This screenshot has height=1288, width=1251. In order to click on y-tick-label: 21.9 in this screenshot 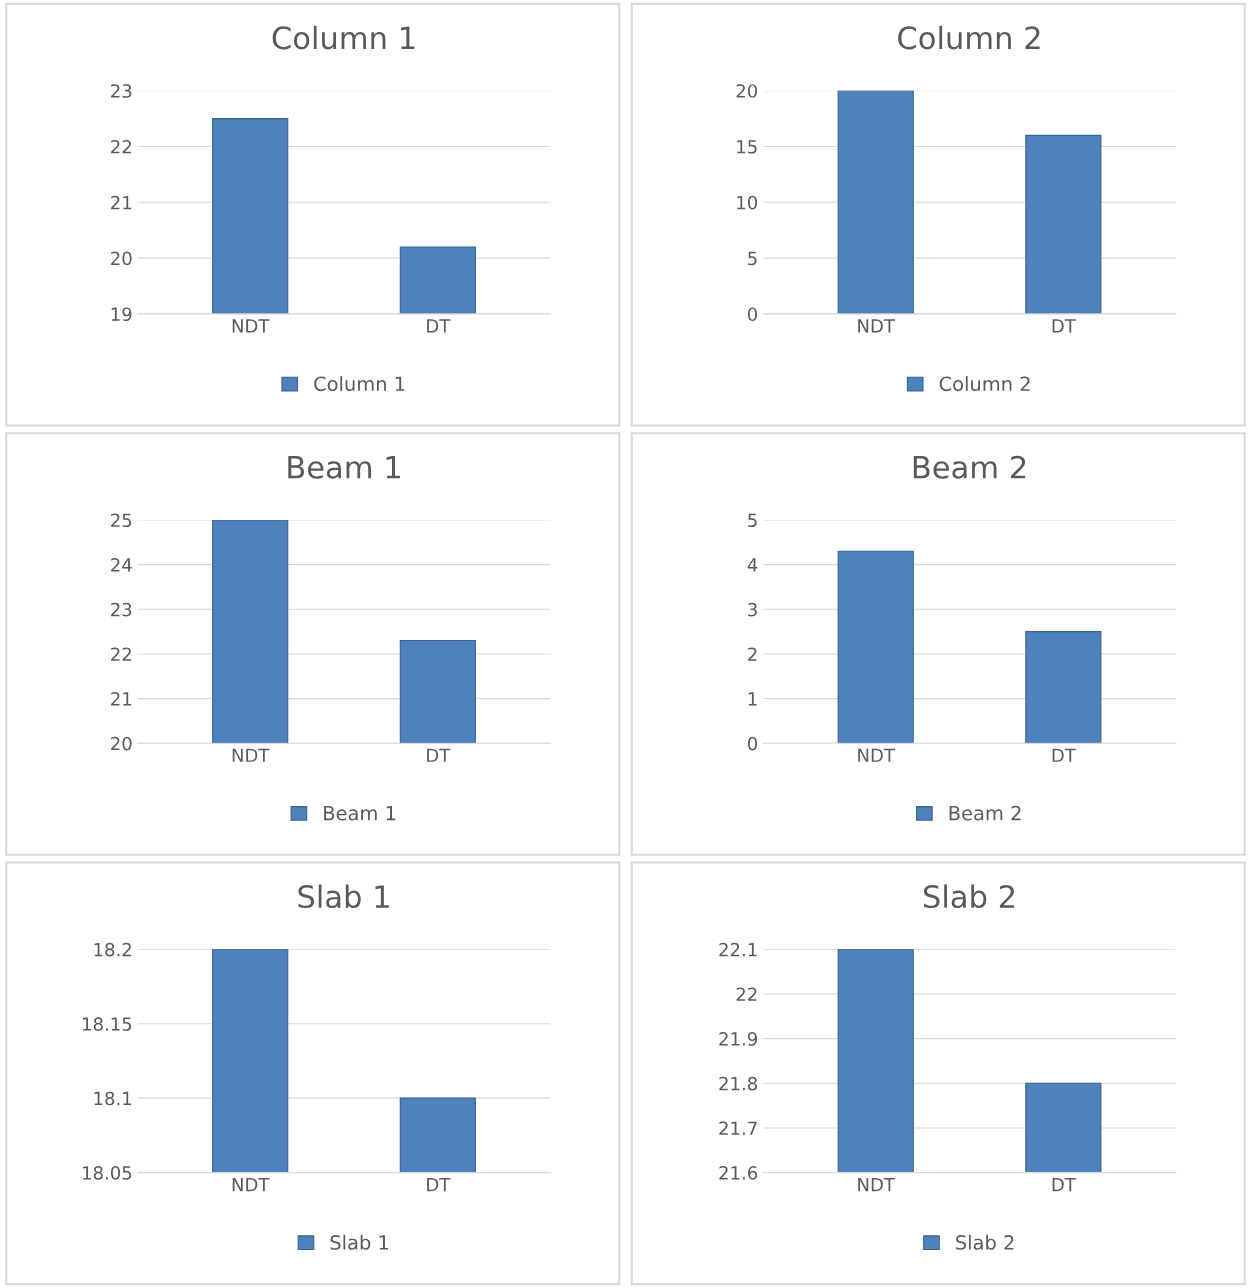, I will do `click(738, 1039)`.